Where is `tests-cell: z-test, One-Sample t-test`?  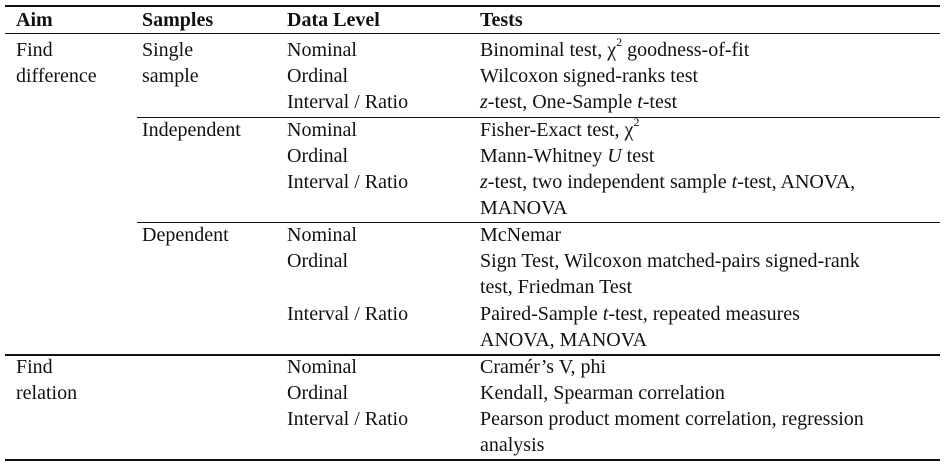
tests-cell: z-test, One-Sample t-test is located at coordinates (579, 102).